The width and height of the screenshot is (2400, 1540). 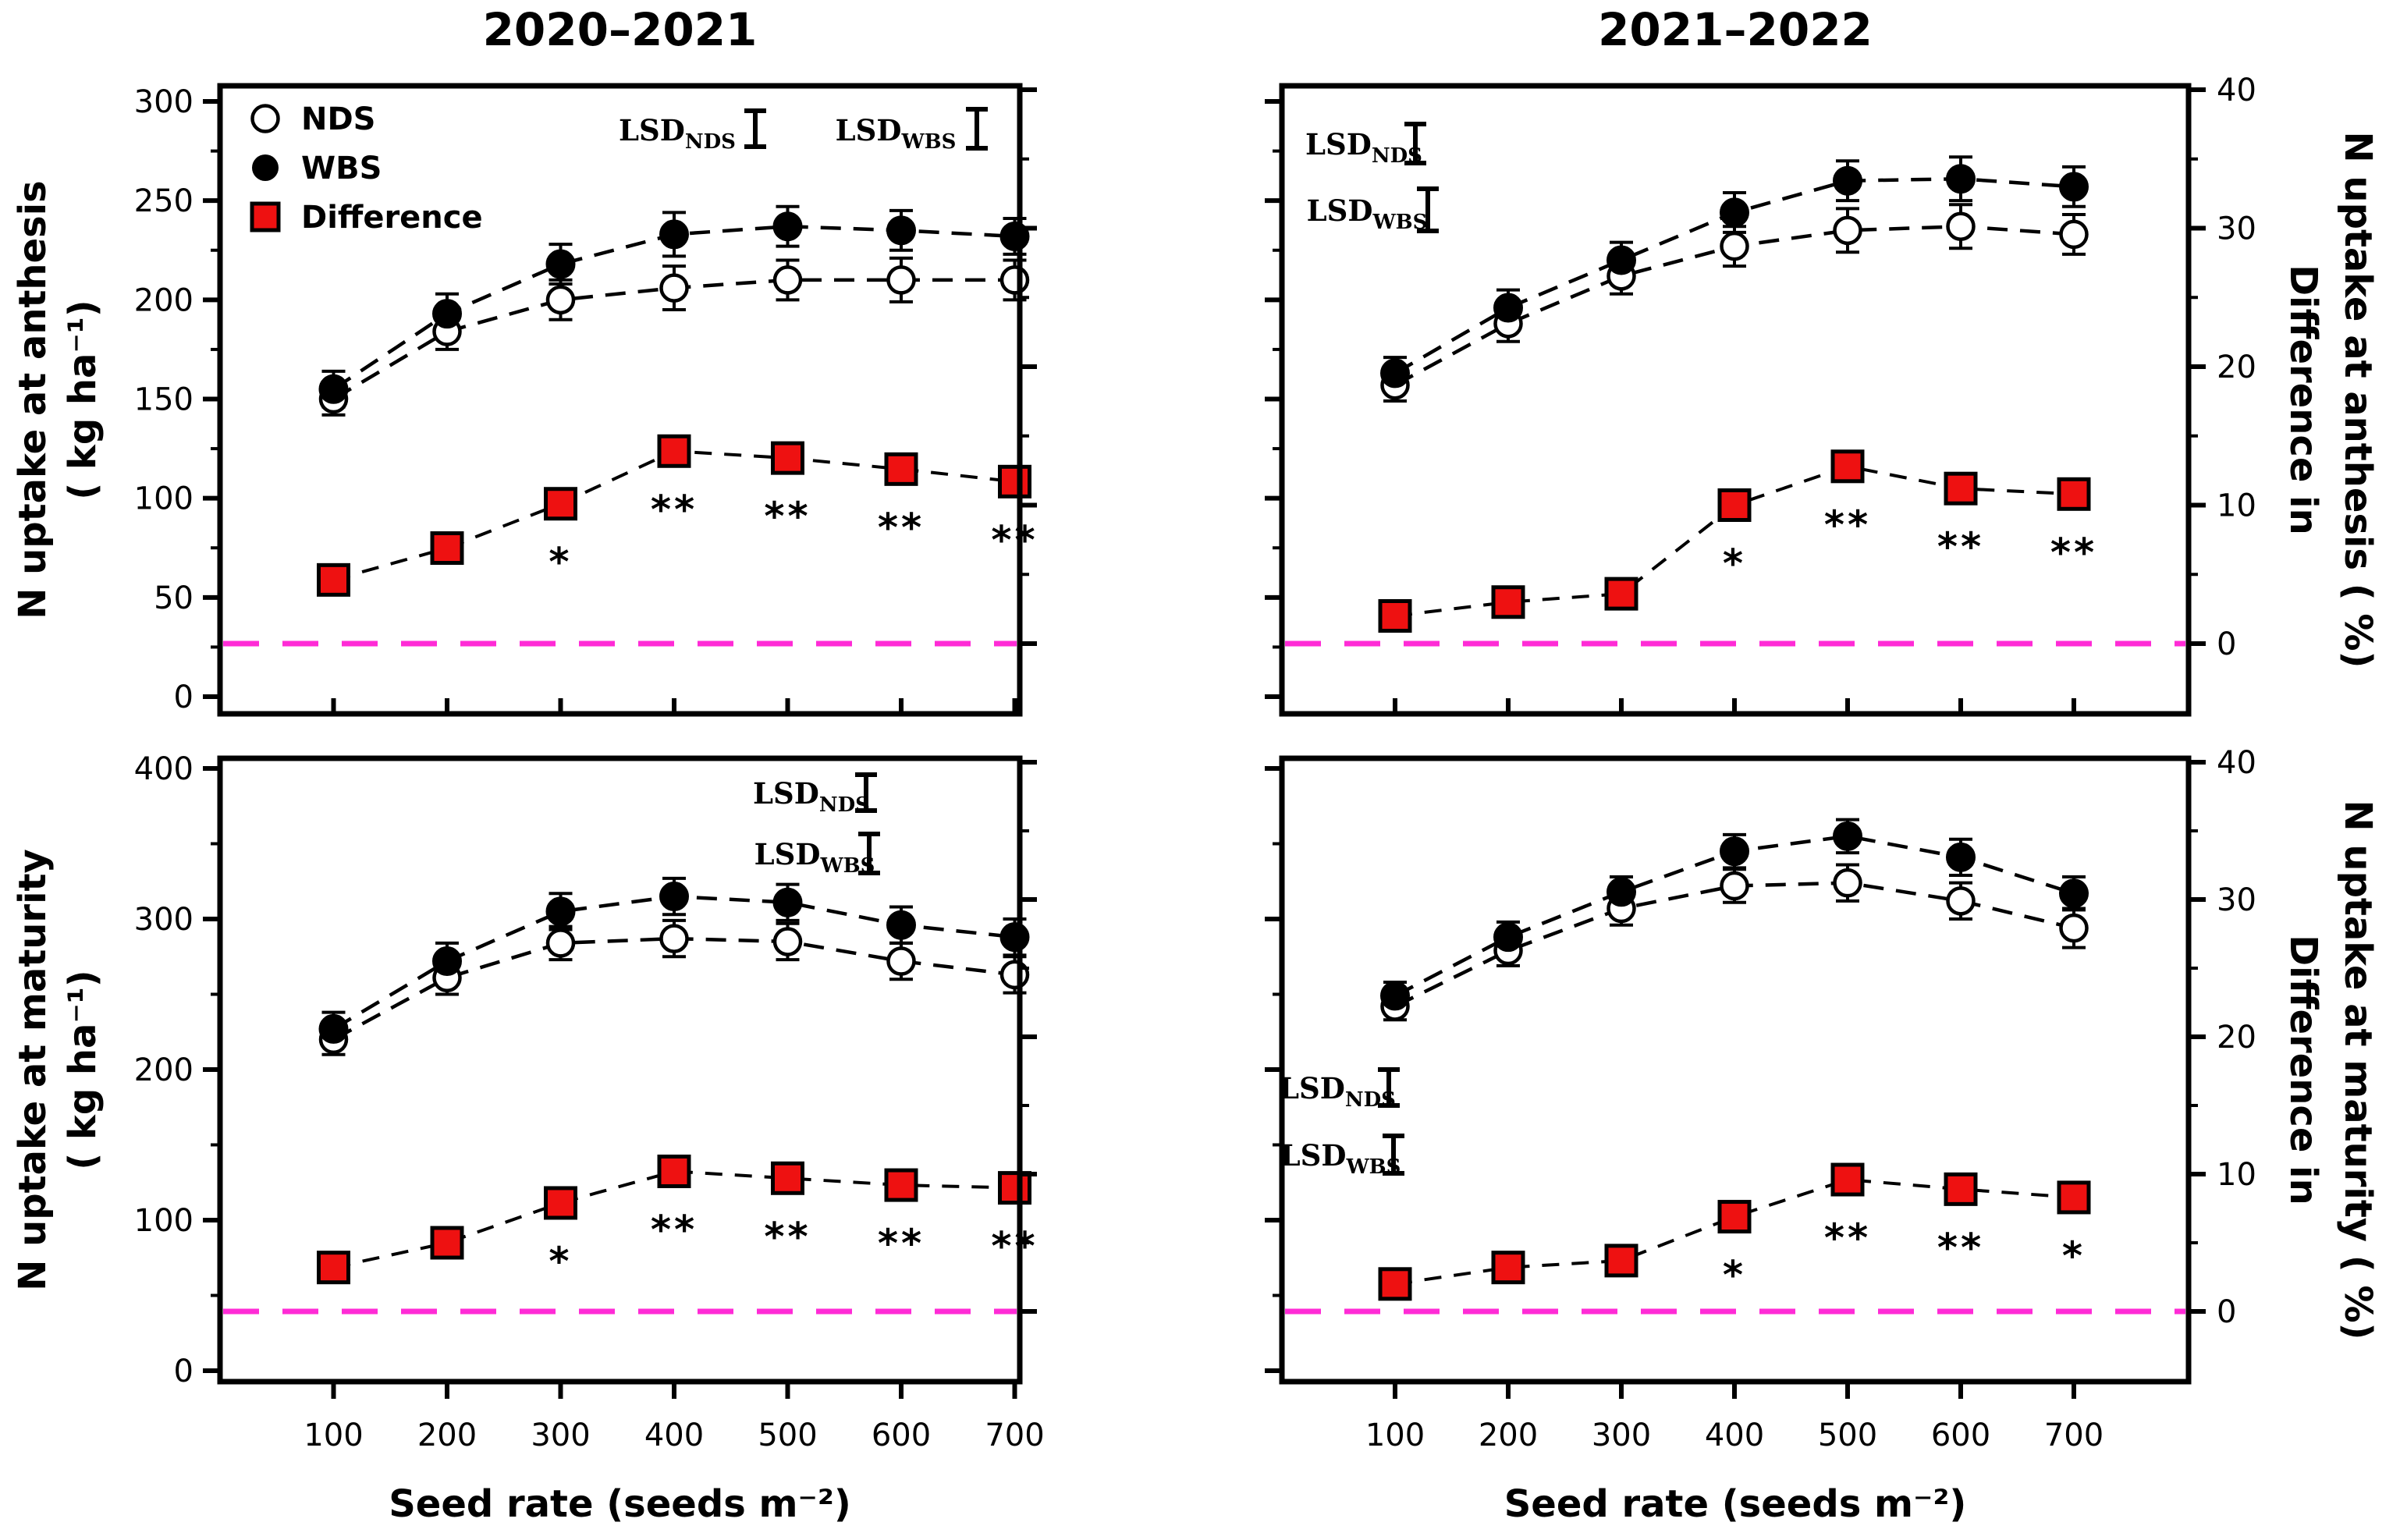 What do you see at coordinates (83, 400) in the screenshot?
I see `left-axis-title: ( kg ha⁻¹)` at bounding box center [83, 400].